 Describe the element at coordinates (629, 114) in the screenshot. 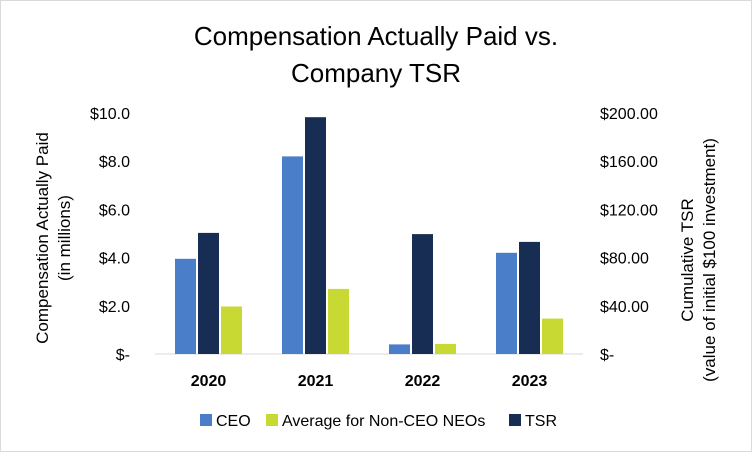

I see `right-tick-label: $200.00` at that location.